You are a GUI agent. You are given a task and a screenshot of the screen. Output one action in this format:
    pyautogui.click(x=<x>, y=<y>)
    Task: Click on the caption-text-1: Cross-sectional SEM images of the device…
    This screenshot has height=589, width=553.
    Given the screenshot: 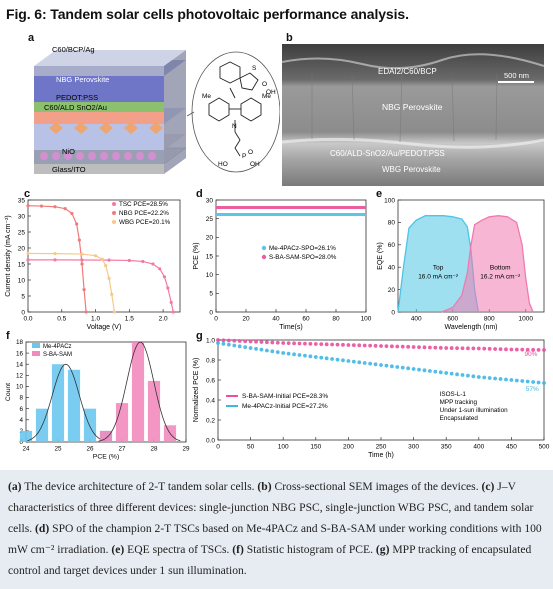 What is the action you would take?
    pyautogui.click(x=376, y=486)
    